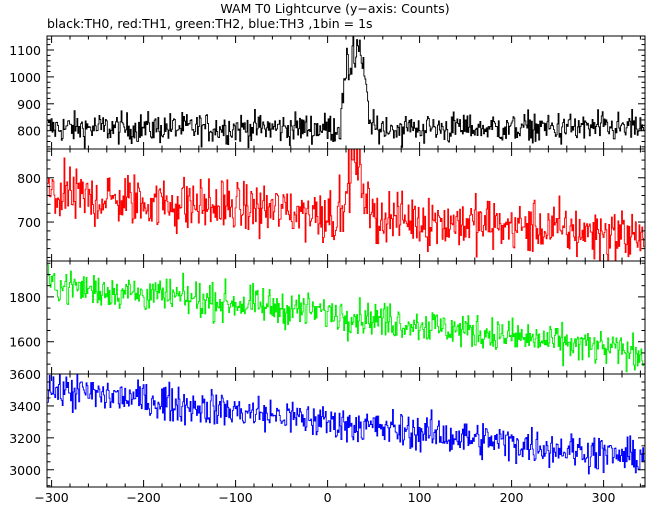  I want to click on x-axis: −300 −200 −100 0 100 200 300, so click(324, 497).